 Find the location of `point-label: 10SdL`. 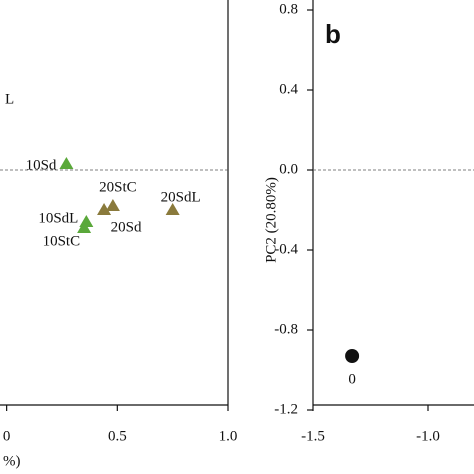

point-label: 10SdL is located at coordinates (58, 218).